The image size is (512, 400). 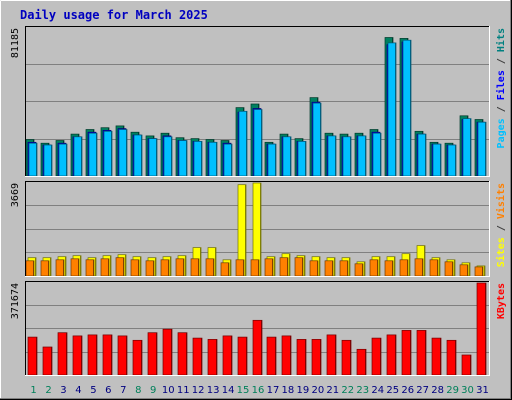 What do you see at coordinates (228, 390) in the screenshot?
I see `day-label-14: 14` at bounding box center [228, 390].